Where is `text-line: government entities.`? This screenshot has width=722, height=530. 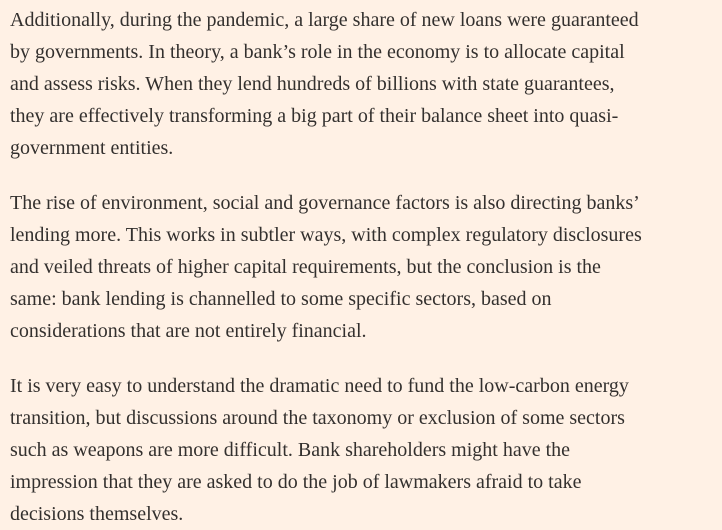
text-line: government entities. is located at coordinates (92, 148).